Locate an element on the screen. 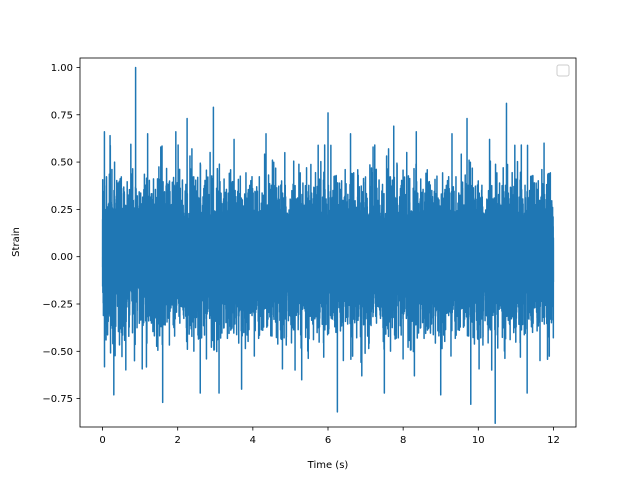 The width and height of the screenshot is (640, 480). y-tick-label: 0.50 is located at coordinates (62, 163).